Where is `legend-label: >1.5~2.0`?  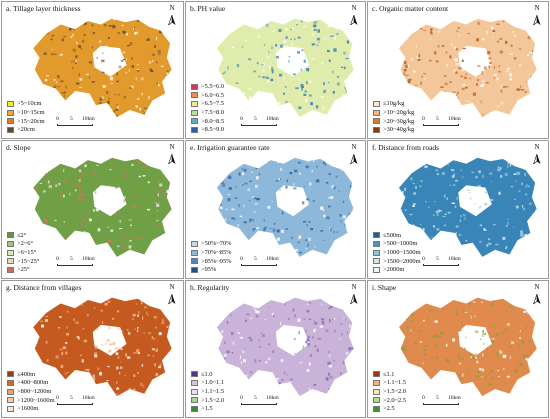 legend-label: >1.5~2.0 is located at coordinates (395, 392).